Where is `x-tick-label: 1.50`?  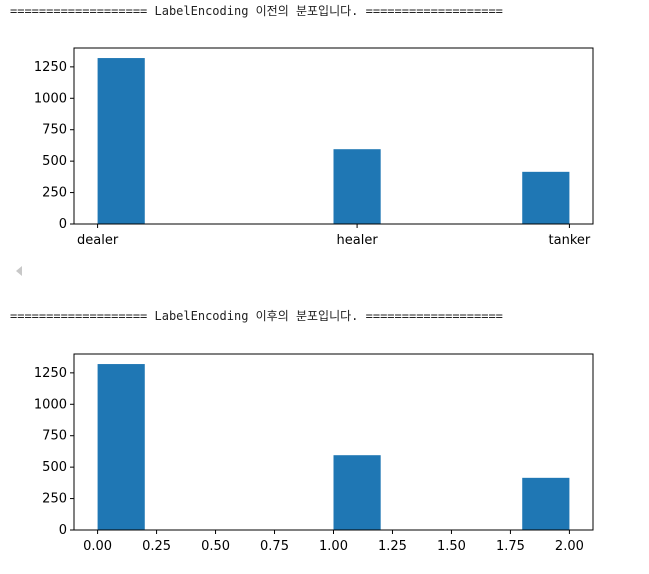 x-tick-label: 1.50 is located at coordinates (451, 546).